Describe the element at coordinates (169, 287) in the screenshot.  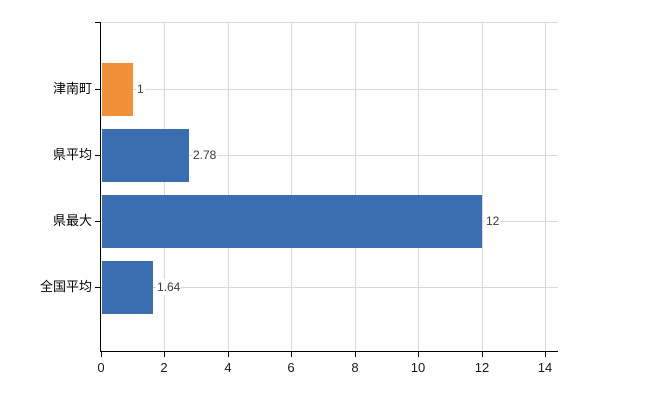
I see `bar-value-label: 1.64` at that location.